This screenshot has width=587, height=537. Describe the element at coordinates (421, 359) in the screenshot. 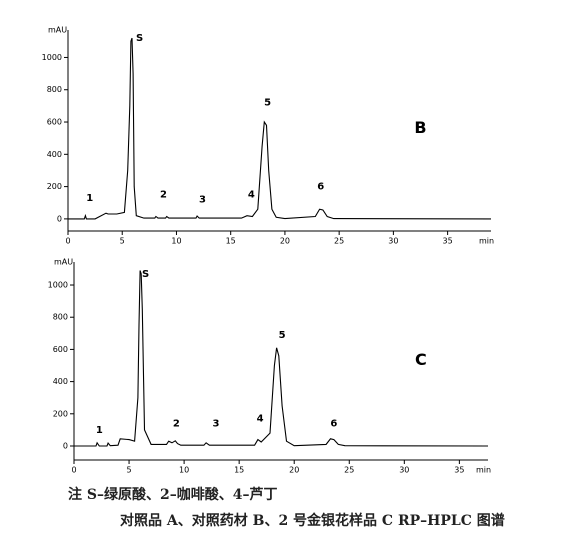

I see `panel-label: C` at that location.